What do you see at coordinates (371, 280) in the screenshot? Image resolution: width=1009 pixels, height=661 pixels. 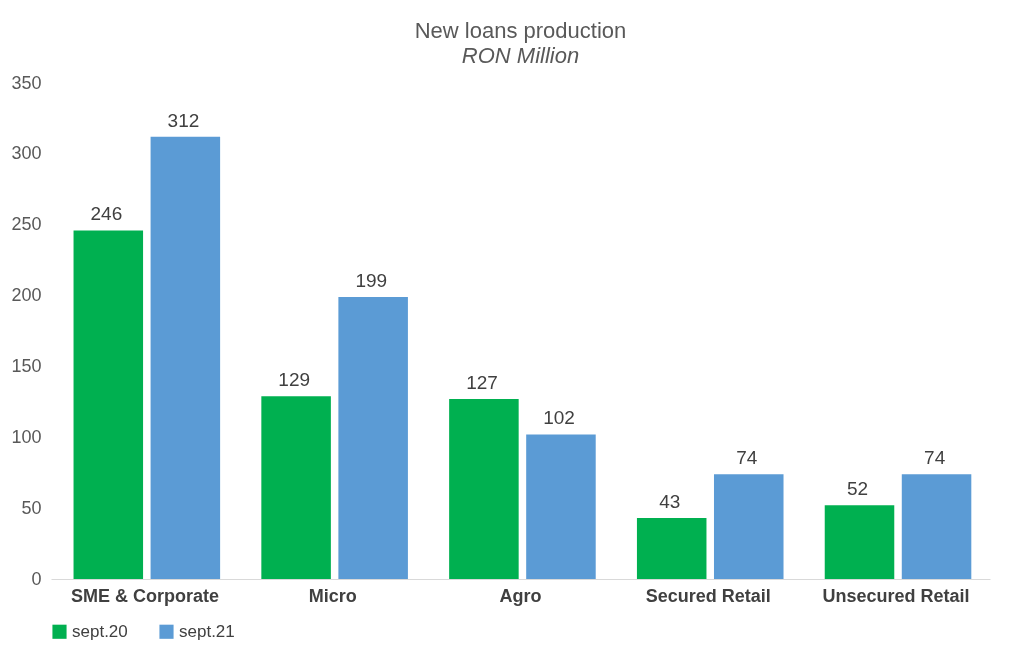 I see `data-label: 199` at bounding box center [371, 280].